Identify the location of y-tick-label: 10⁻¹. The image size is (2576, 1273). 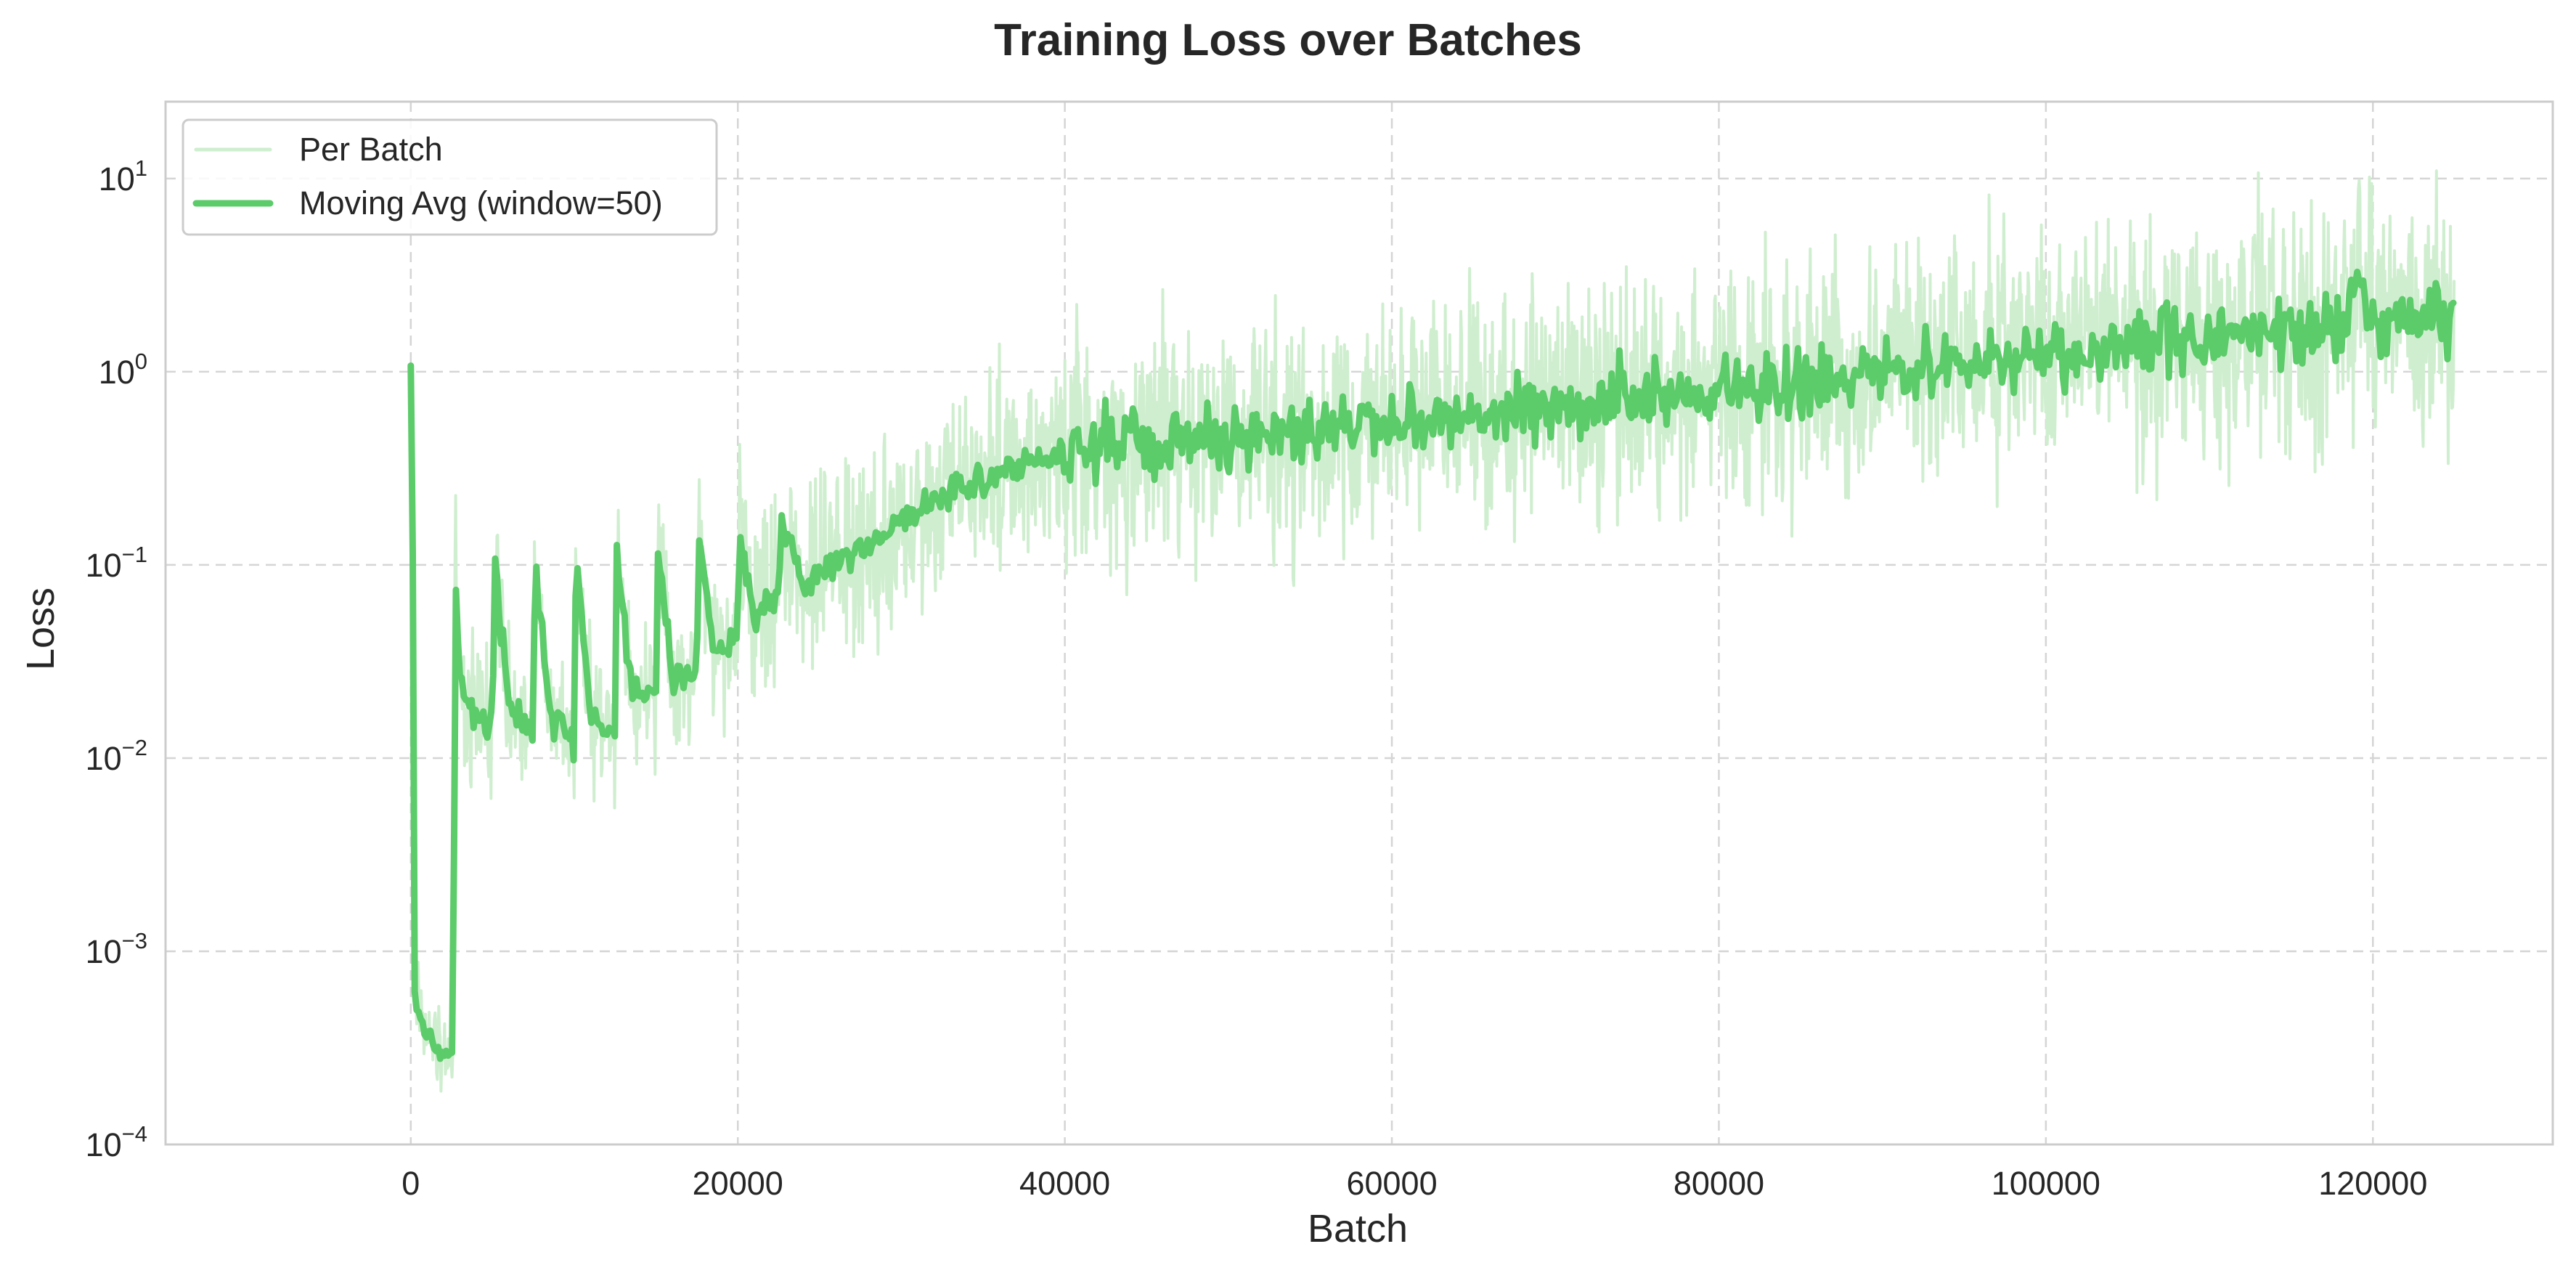
(116, 563).